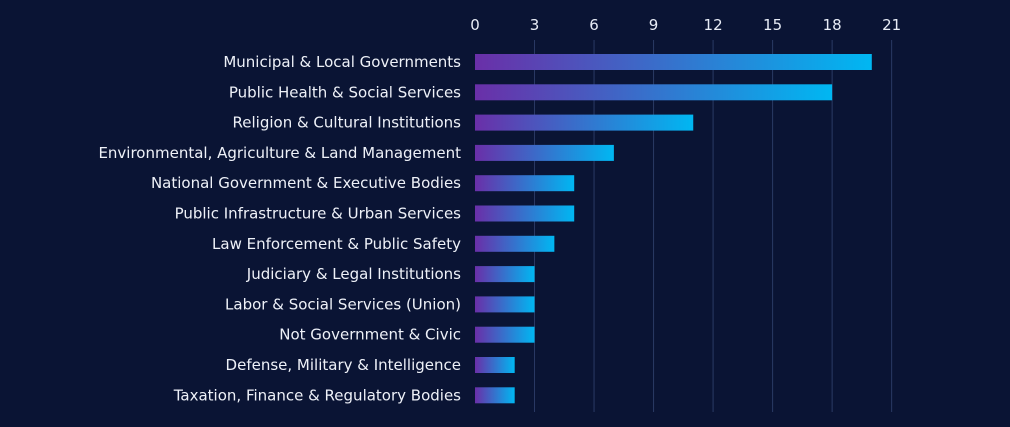 The image size is (1010, 427). Describe the element at coordinates (342, 62) in the screenshot. I see `category-label: Municipal & Local Governments` at that location.